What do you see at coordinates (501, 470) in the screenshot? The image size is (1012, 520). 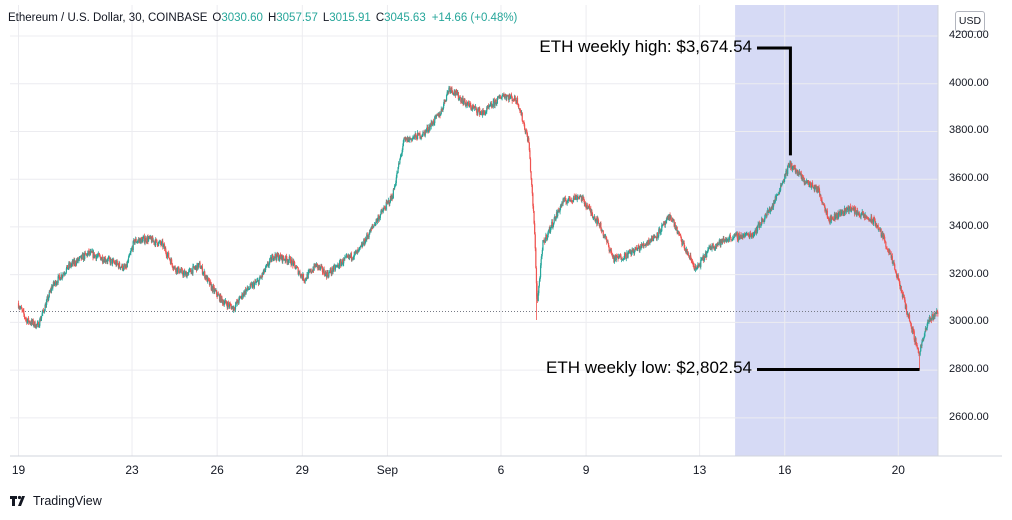 I see `x-tick-label: 6` at bounding box center [501, 470].